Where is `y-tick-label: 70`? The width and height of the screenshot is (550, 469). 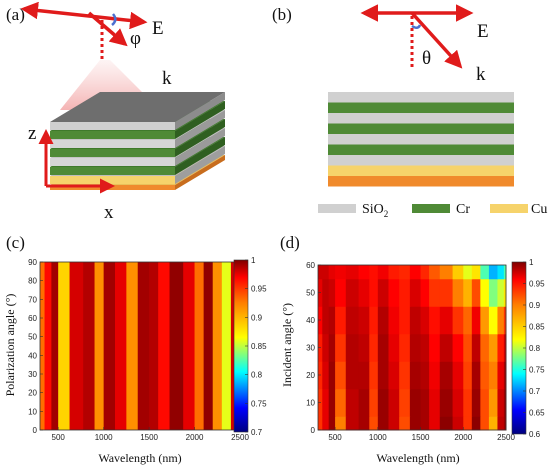
y-tick-label: 70 is located at coordinates (32, 299).